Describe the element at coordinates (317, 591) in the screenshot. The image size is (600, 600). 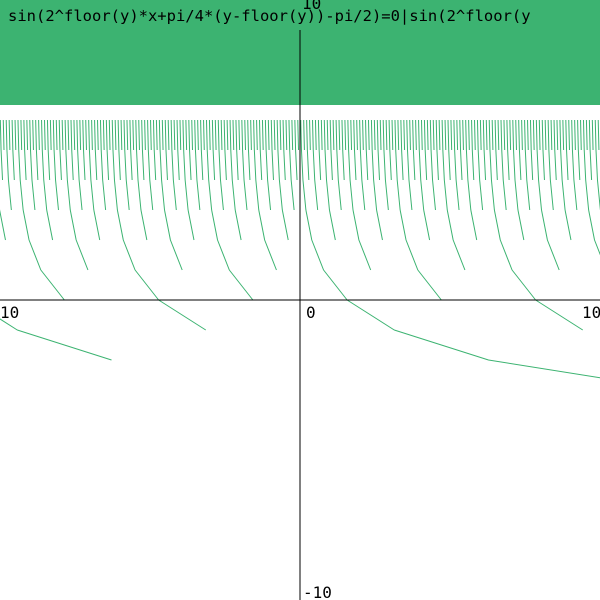
I see `y-min-tick-label: -10` at that location.